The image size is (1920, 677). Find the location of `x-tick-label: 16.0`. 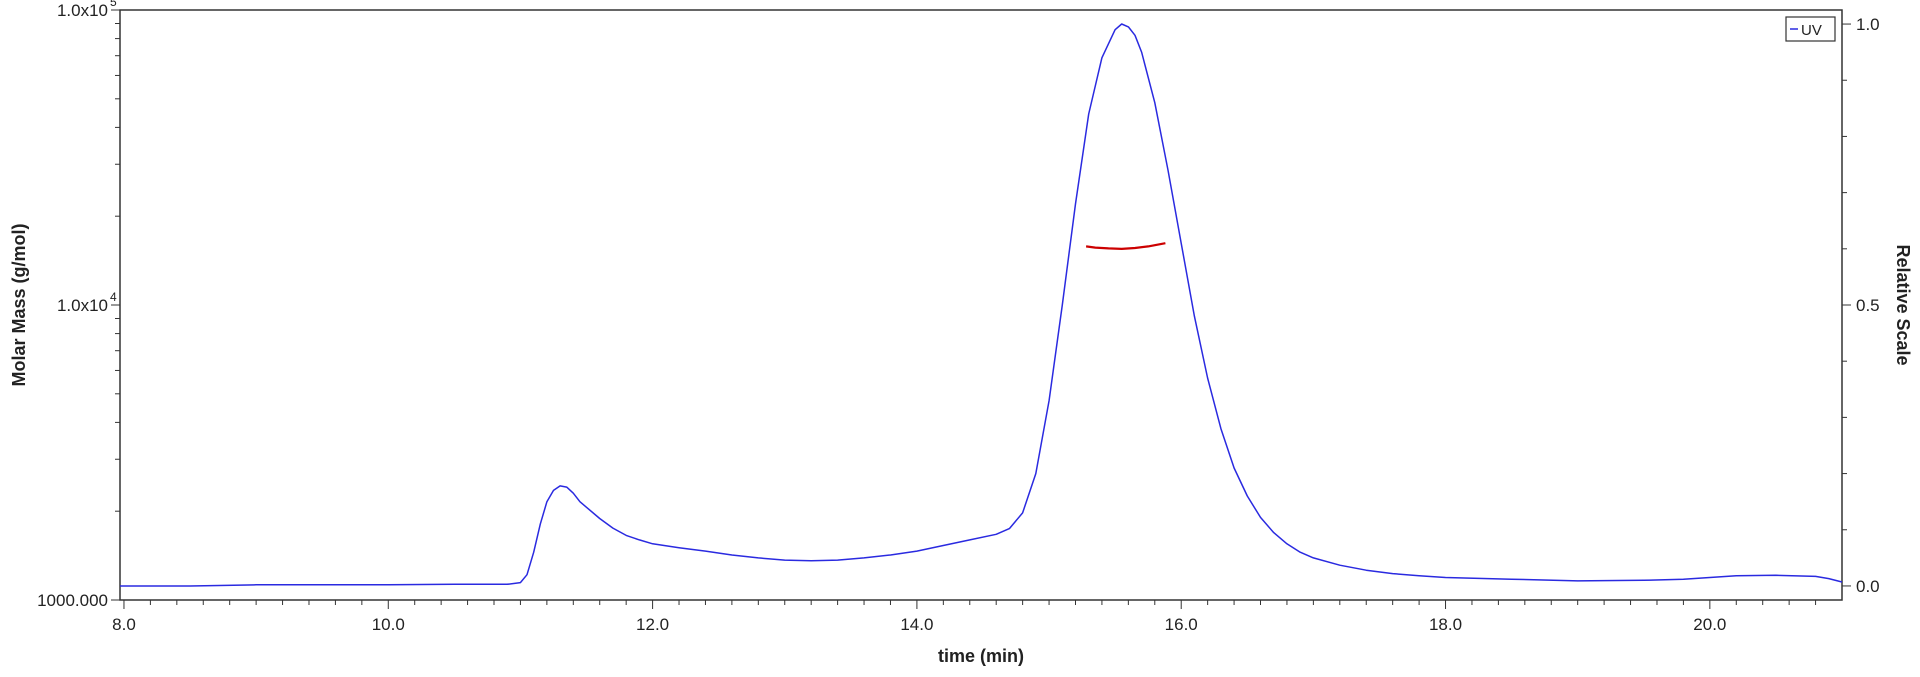

x-tick-label: 16.0 is located at coordinates (1181, 624).